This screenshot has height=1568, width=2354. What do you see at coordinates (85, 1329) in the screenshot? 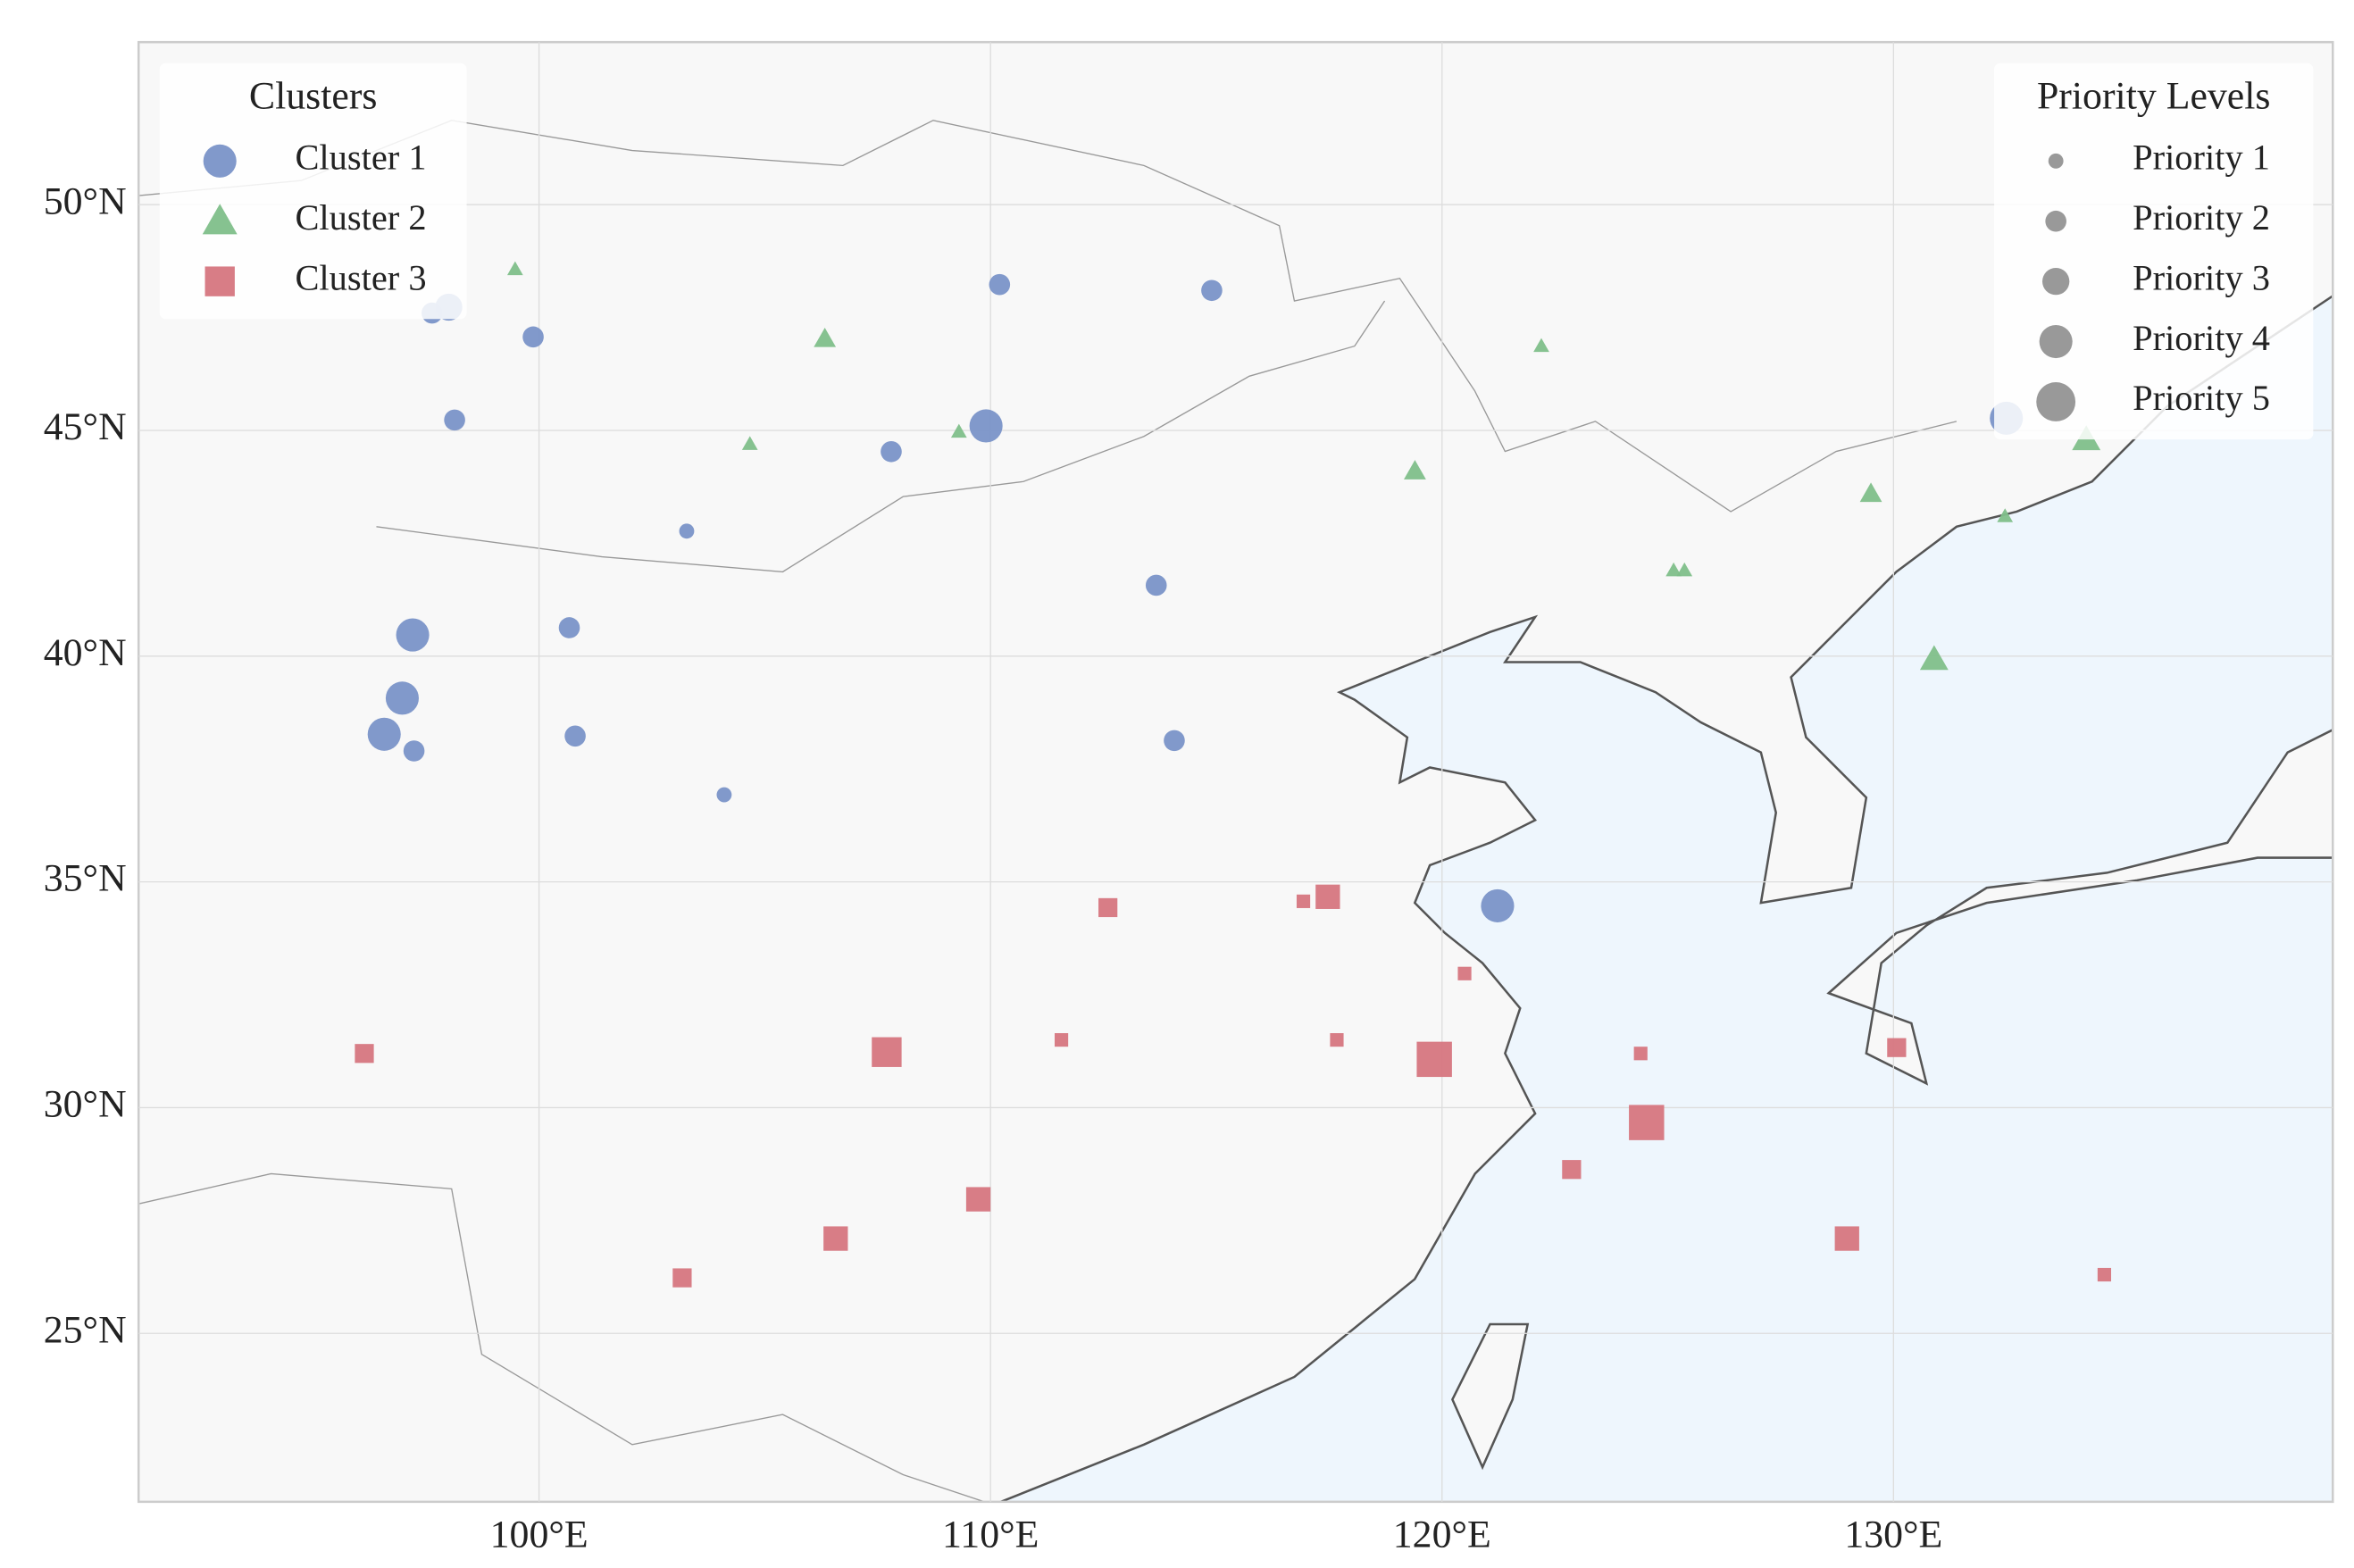
I see `y-tick-label: 25°N` at bounding box center [85, 1329].